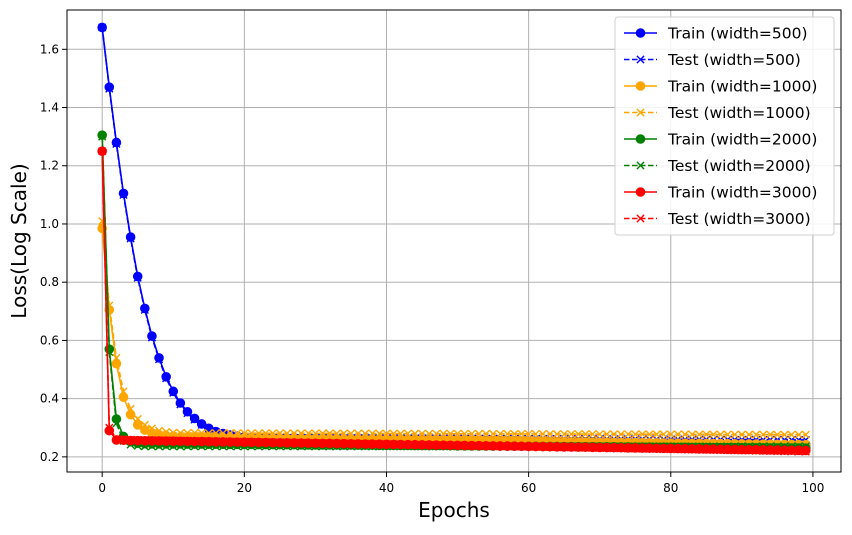 The width and height of the screenshot is (852, 535). What do you see at coordinates (386, 488) in the screenshot?
I see `x-tick-label: 40` at bounding box center [386, 488].